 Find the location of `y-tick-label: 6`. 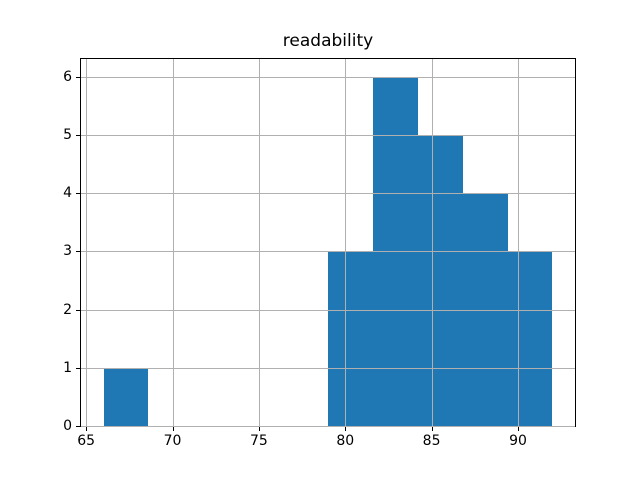

y-tick-label: 6 is located at coordinates (67, 76).